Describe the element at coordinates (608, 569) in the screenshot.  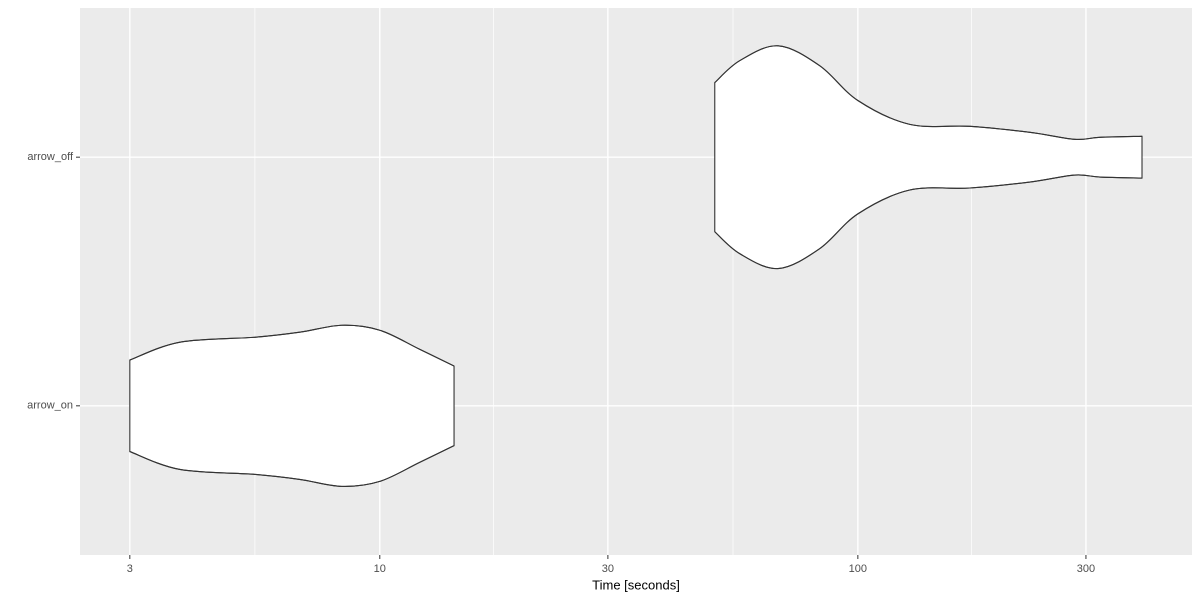
I see `x-tick-label: 30` at that location.